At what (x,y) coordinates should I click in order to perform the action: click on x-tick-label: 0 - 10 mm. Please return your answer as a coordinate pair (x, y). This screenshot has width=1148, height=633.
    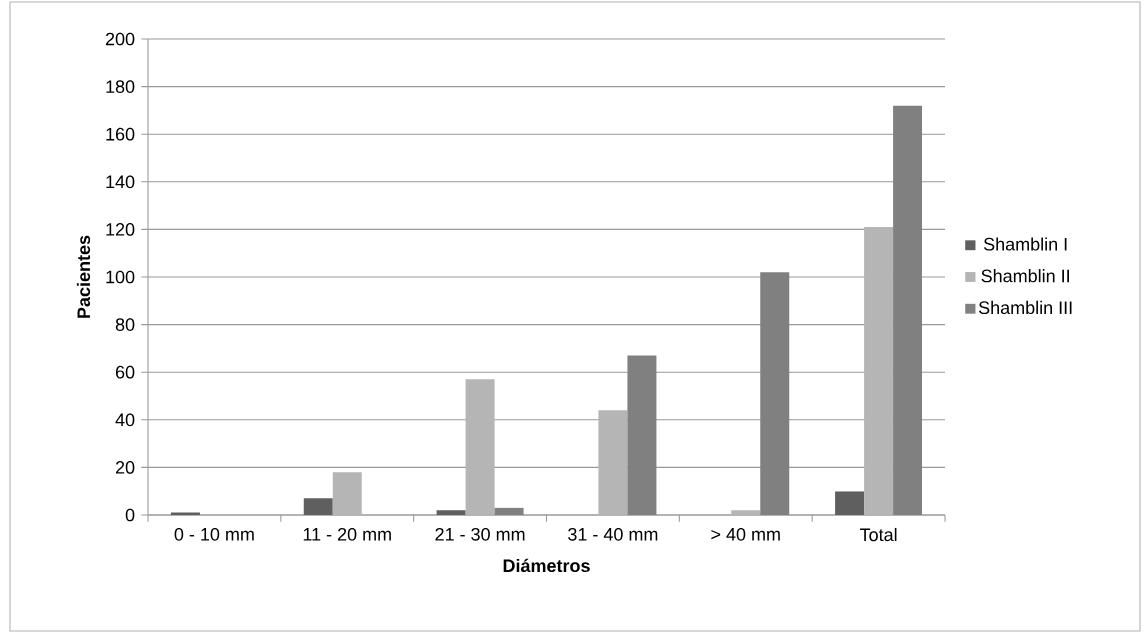
    Looking at the image, I should click on (214, 534).